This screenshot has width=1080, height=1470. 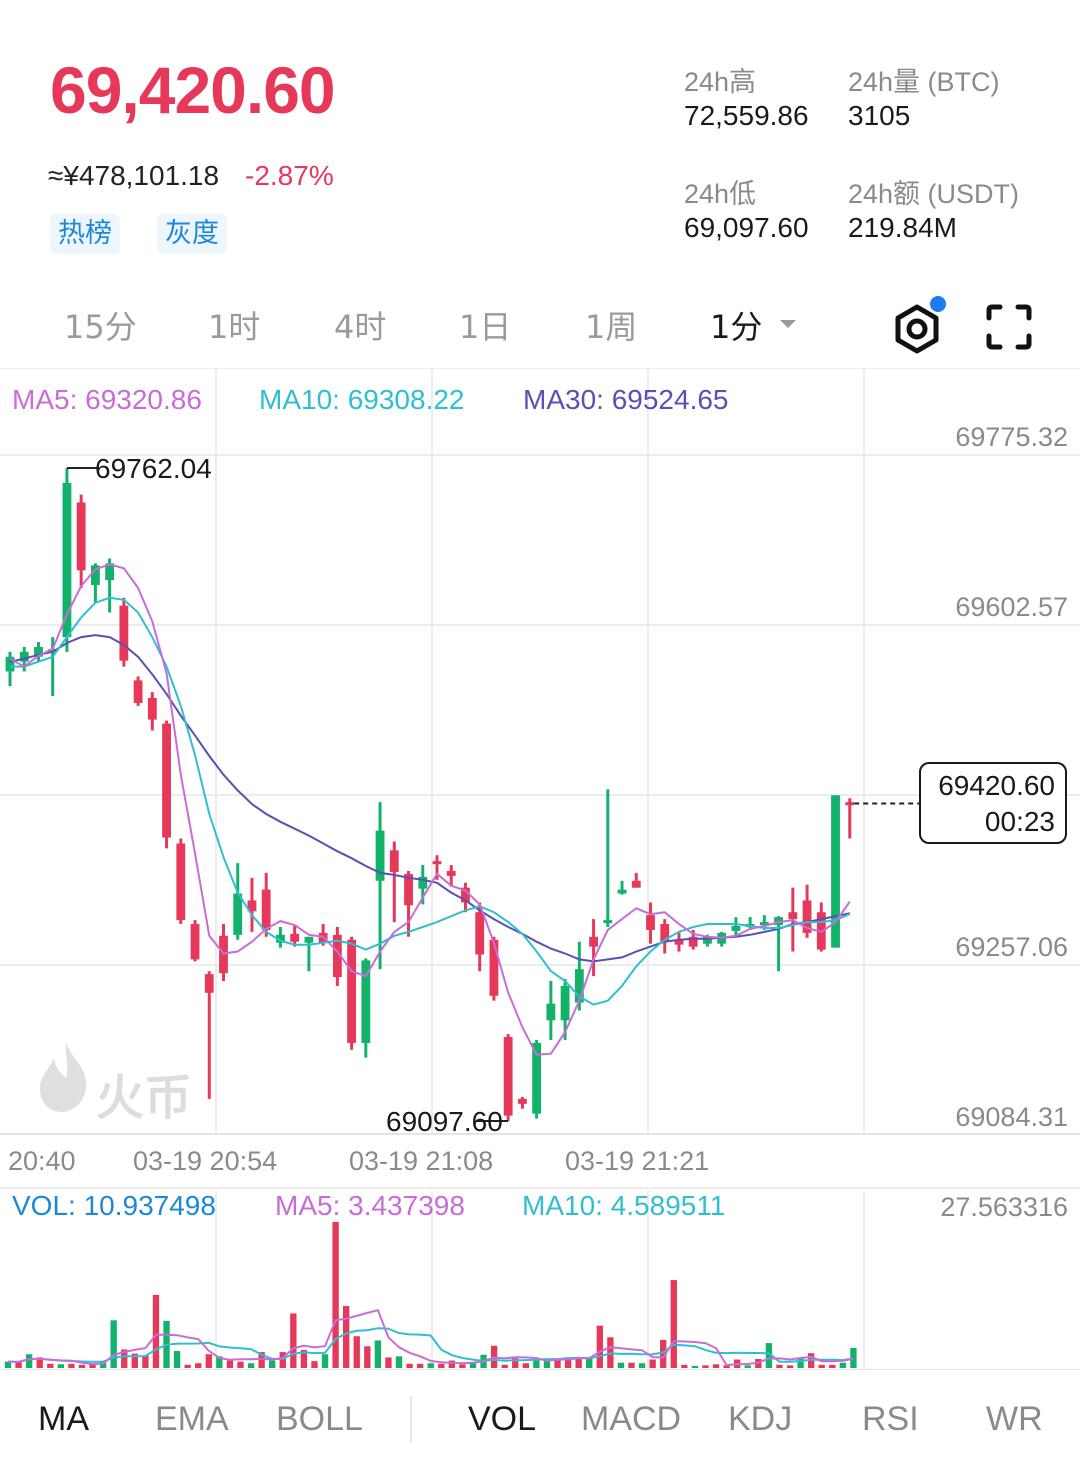 I want to click on chevron-down-icon, so click(x=788, y=324).